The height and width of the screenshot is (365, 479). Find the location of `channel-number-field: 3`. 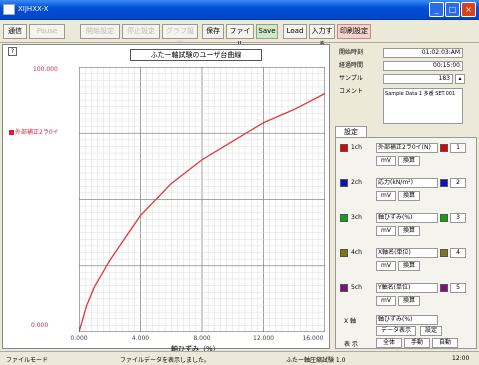

channel-number-field: 3 is located at coordinates (458, 218).